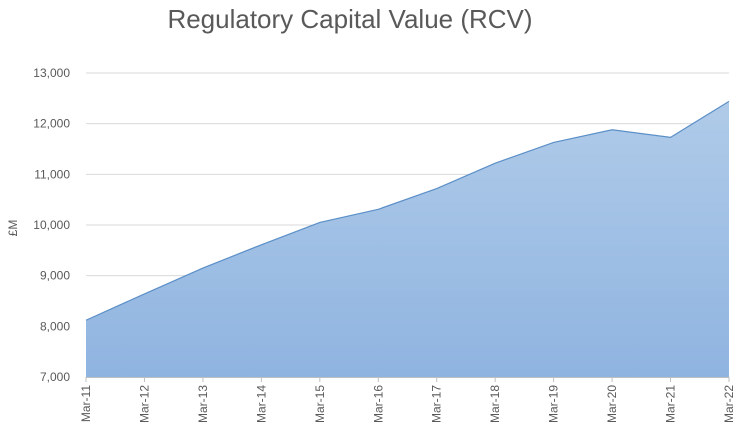  I want to click on y-tick-labels: 7,000 8,000 9,000 10,000 11,000 12,000 13,000, so click(51, 225).